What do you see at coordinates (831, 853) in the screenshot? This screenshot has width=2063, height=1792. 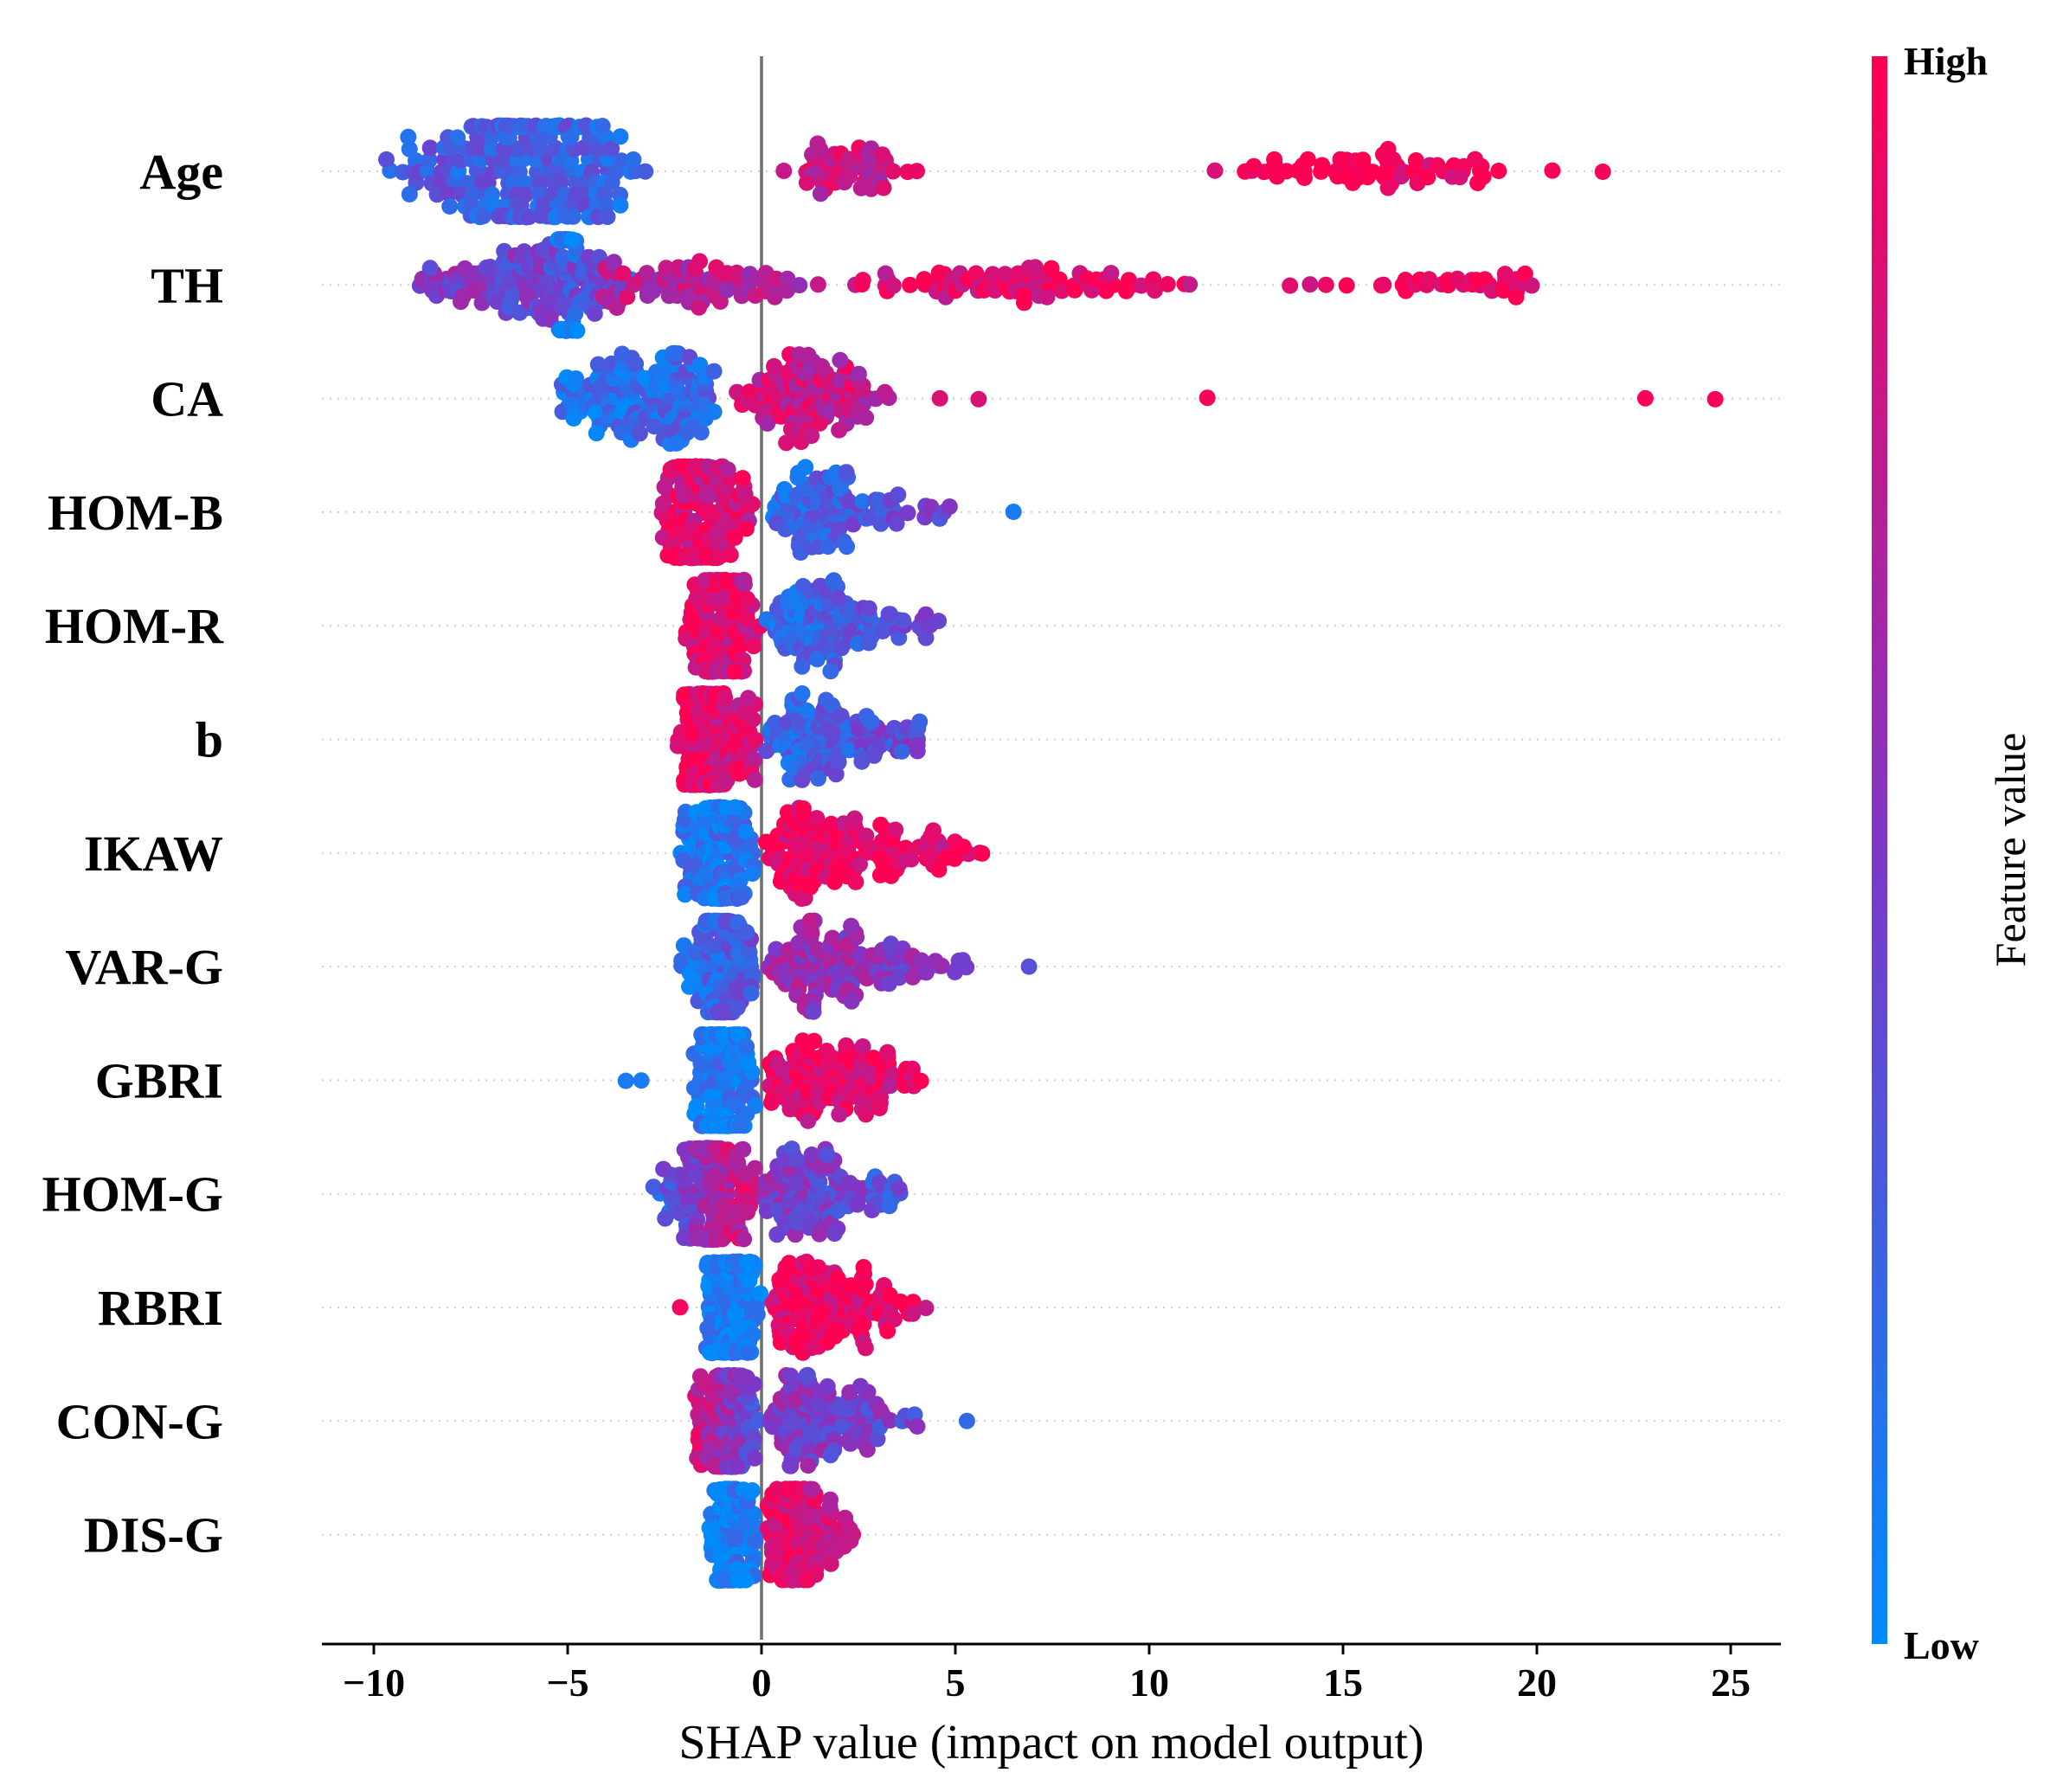 I see `feature-row-ikaw` at bounding box center [831, 853].